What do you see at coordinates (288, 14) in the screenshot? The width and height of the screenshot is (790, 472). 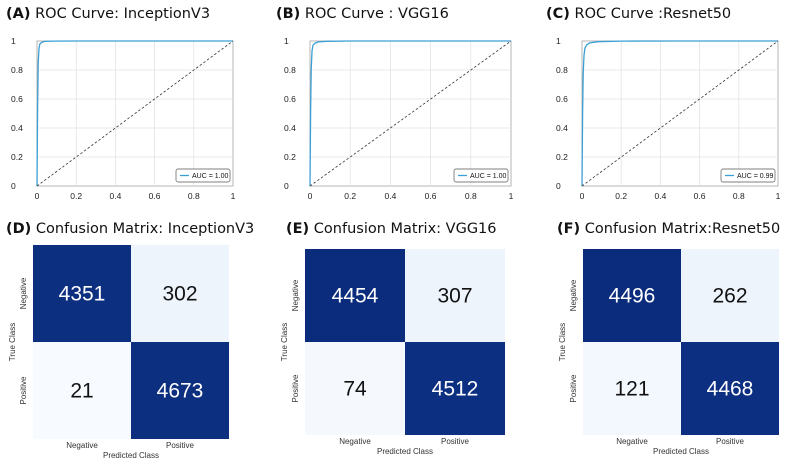 I see `panel-letter: (B)` at bounding box center [288, 14].